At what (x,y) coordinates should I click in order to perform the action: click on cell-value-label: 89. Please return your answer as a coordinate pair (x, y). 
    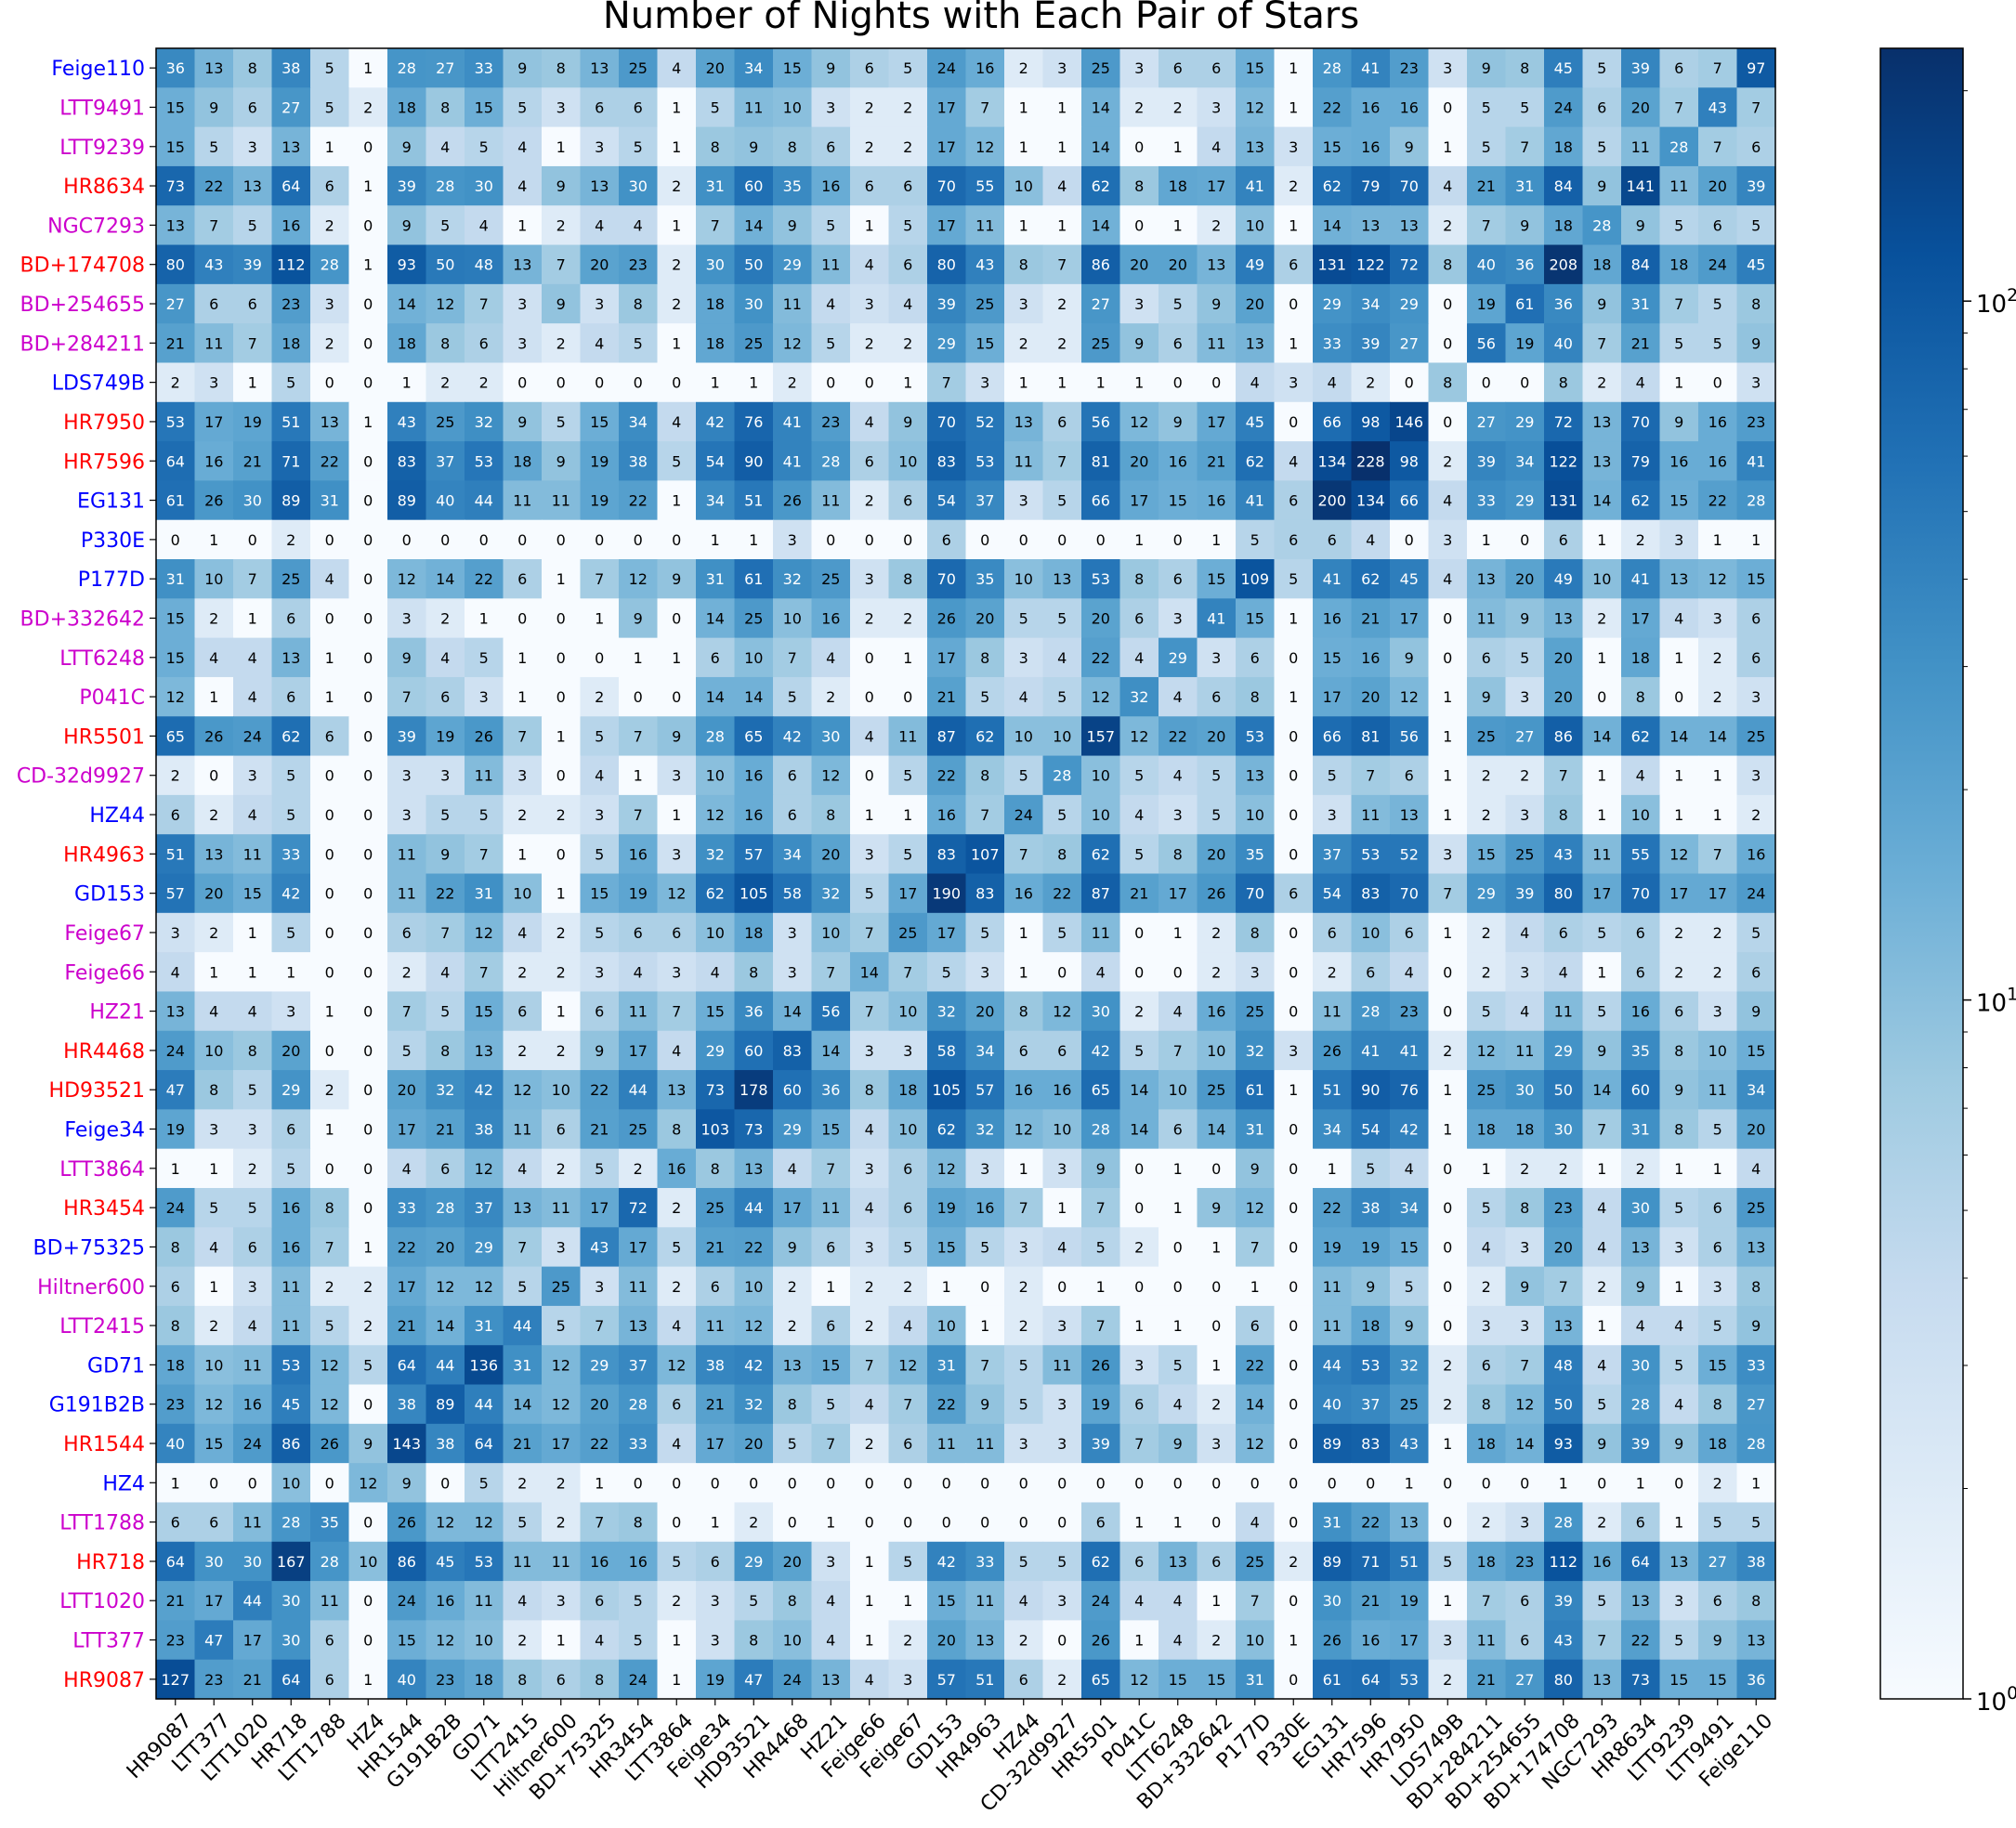
    Looking at the image, I should click on (445, 1405).